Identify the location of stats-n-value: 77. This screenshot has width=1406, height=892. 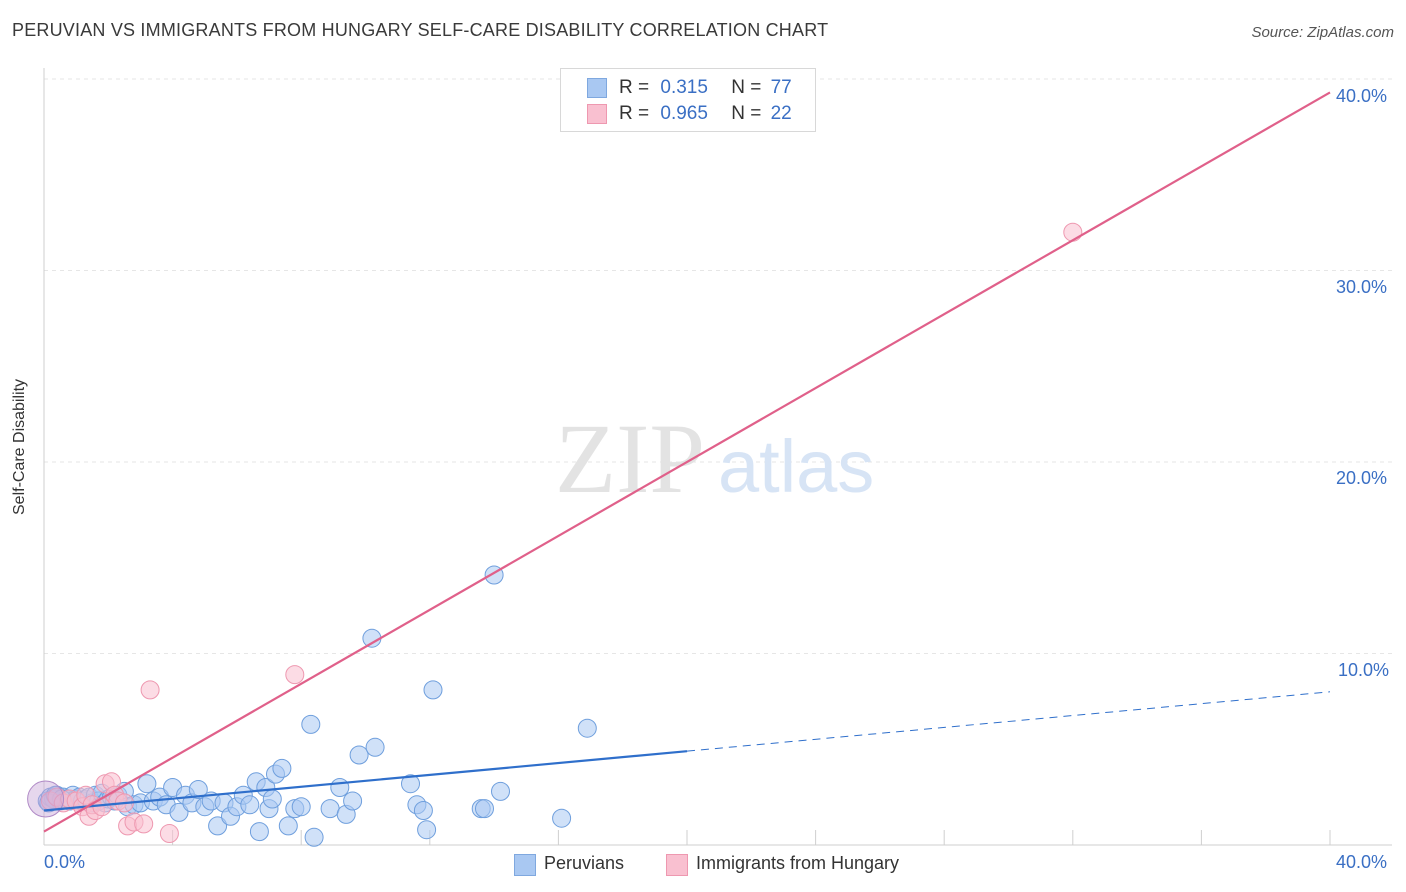
(781, 87).